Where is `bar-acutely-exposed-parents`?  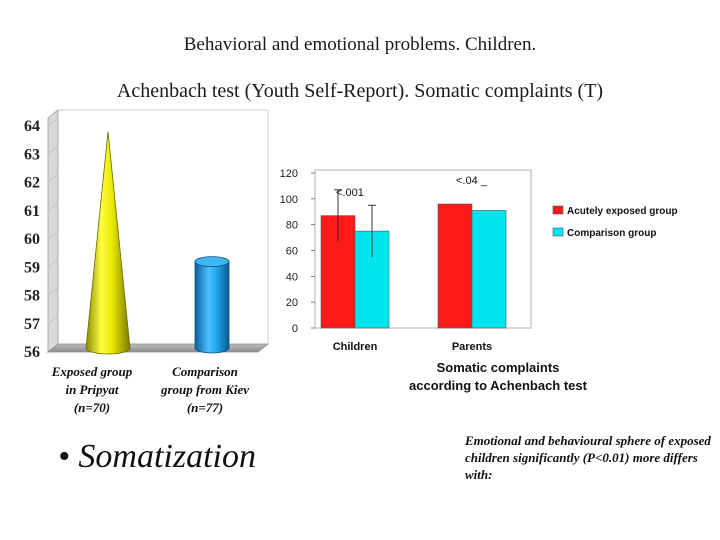 bar-acutely-exposed-parents is located at coordinates (455, 266).